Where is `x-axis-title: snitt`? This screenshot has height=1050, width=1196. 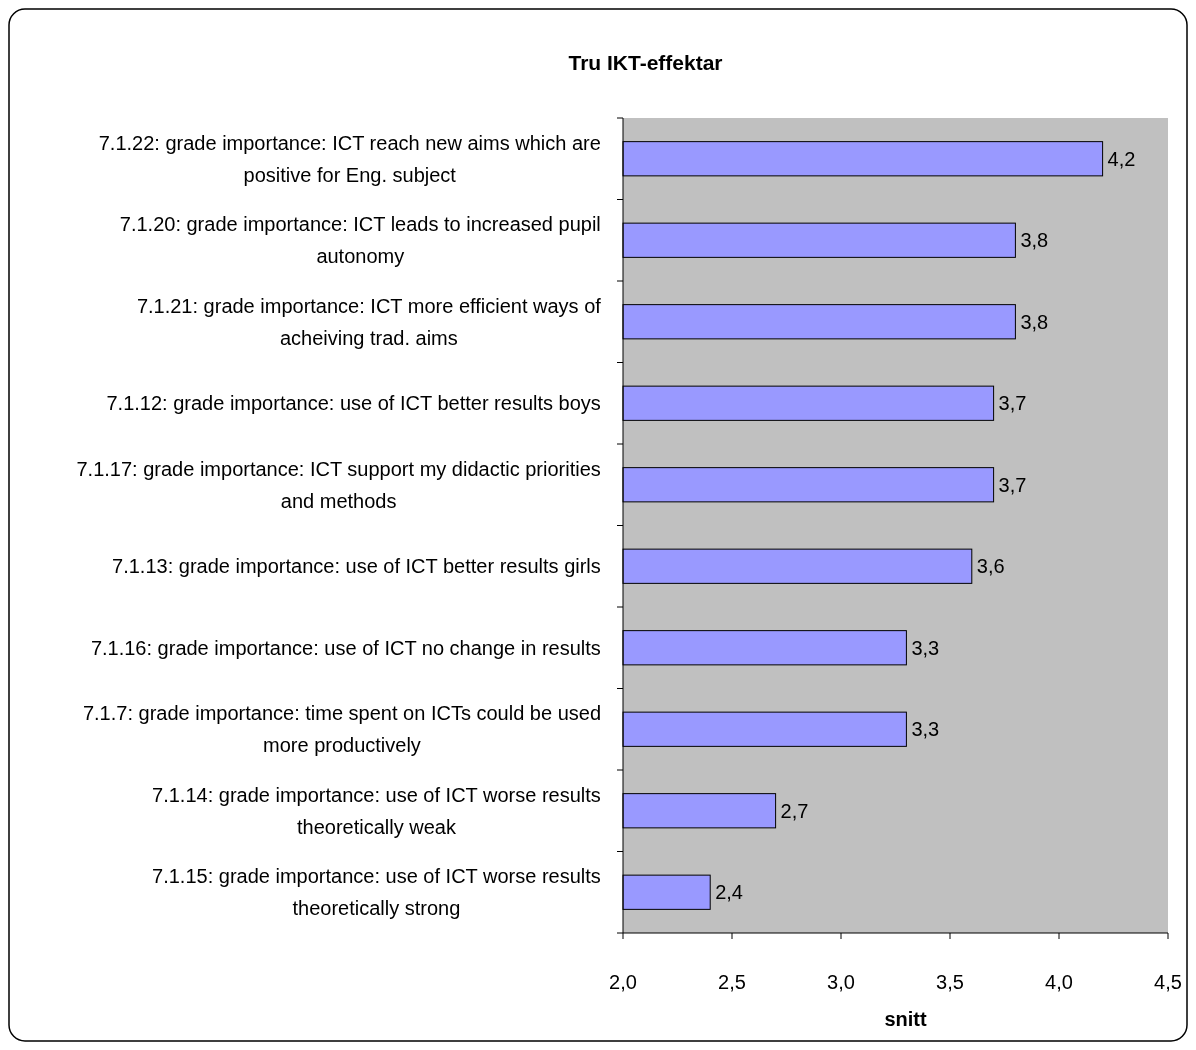
x-axis-title: snitt is located at coordinates (905, 1019).